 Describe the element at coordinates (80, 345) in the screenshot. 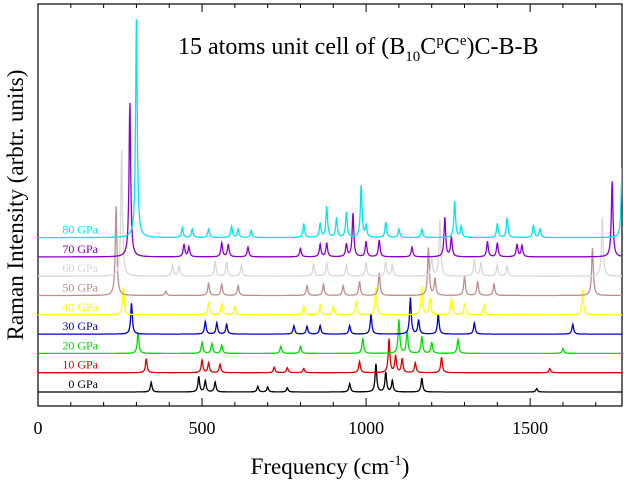

I see `series-label: 20 GPa` at that location.